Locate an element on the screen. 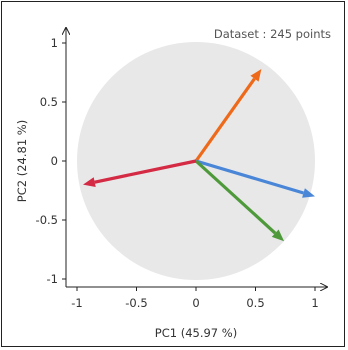  dataset-annotation: Dataset : 245 points is located at coordinates (272, 34).